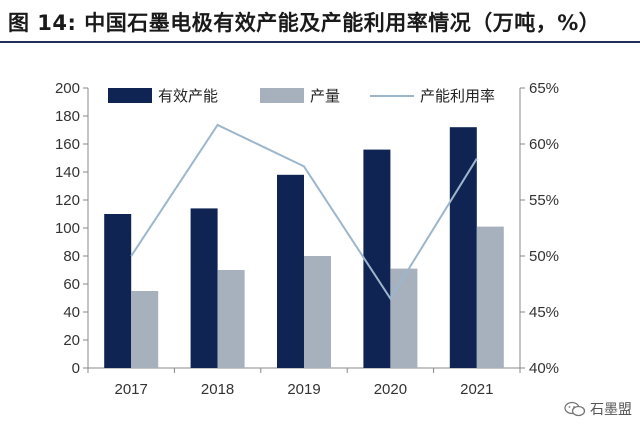  What do you see at coordinates (390, 389) in the screenshot?
I see `x-tick-label: 2020` at bounding box center [390, 389].